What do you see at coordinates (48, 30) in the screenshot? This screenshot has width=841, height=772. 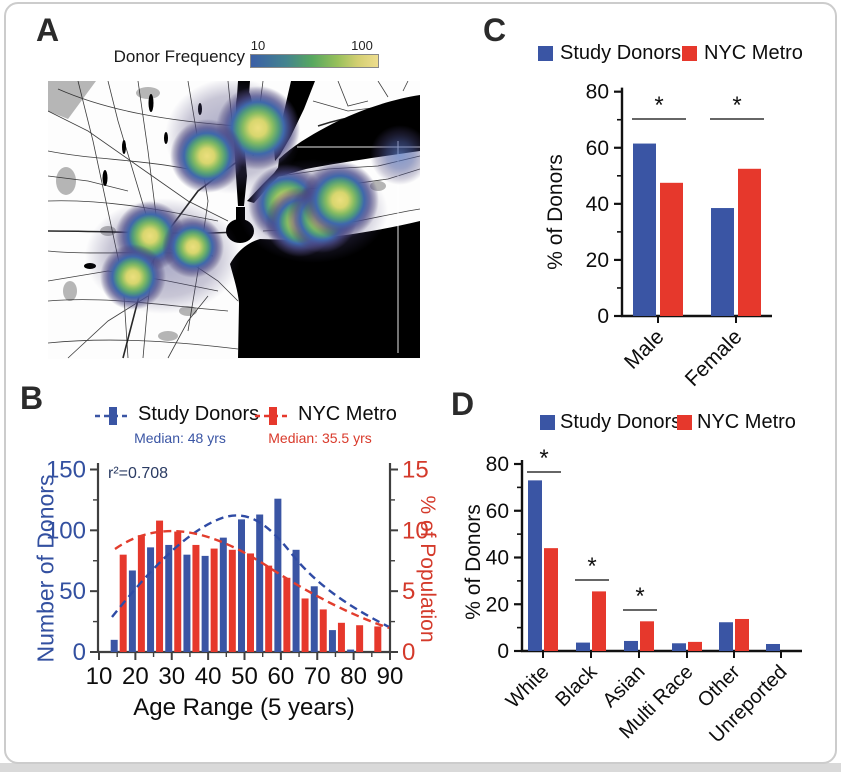 I see `panel-a-label: A` at bounding box center [48, 30].